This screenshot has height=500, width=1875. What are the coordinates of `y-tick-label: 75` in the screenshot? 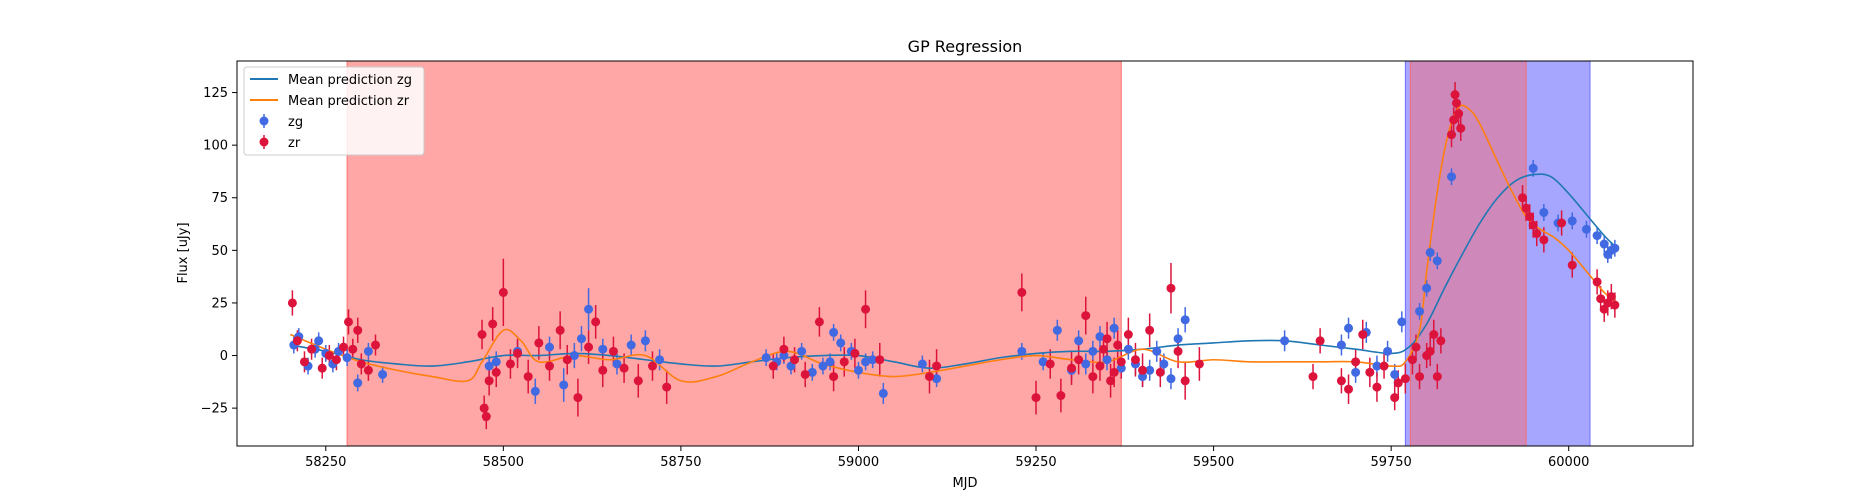 It's located at (219, 198).